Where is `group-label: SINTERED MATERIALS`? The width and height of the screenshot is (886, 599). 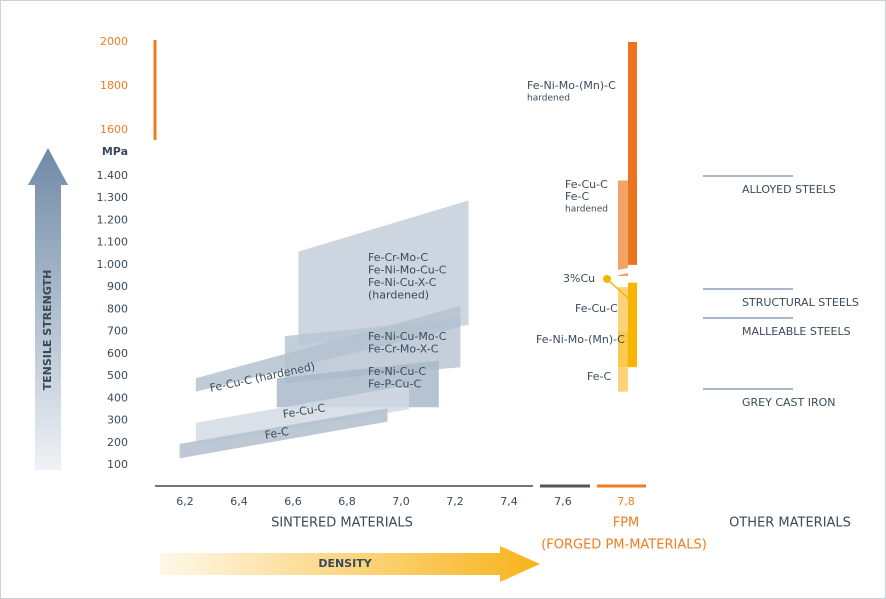
group-label: SINTERED MATERIALS is located at coordinates (342, 523).